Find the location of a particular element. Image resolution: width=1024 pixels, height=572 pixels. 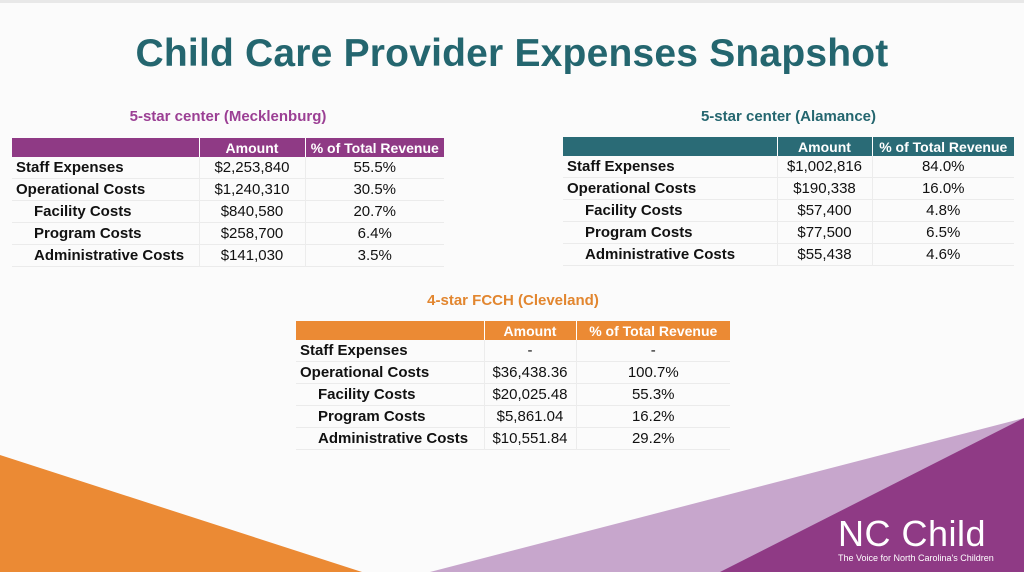

row-percent: 4.6% is located at coordinates (942, 254).